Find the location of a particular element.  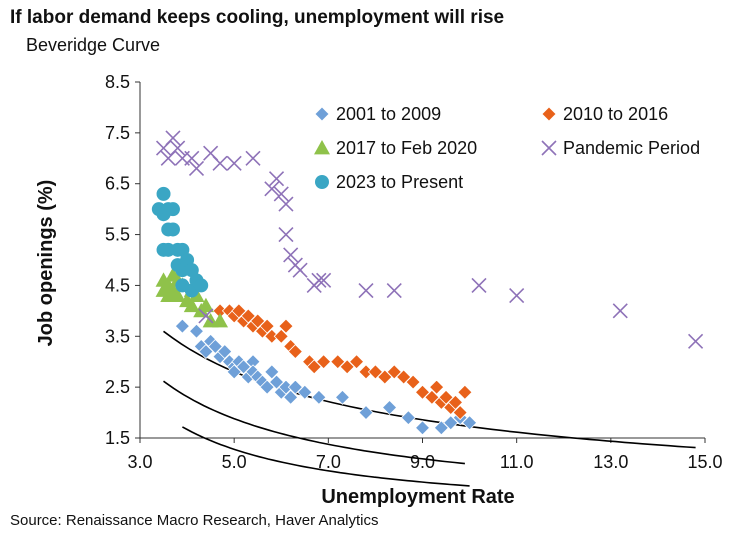

legend-label: 2001 to 2009 is located at coordinates (388, 114).